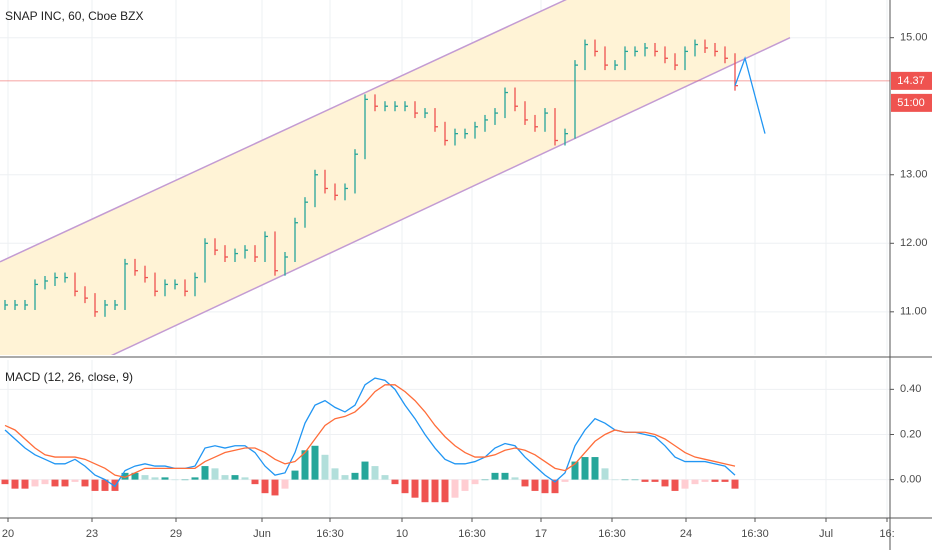 This screenshot has width=932, height=550. I want to click on y-tick-label: 0.40, so click(910, 389).